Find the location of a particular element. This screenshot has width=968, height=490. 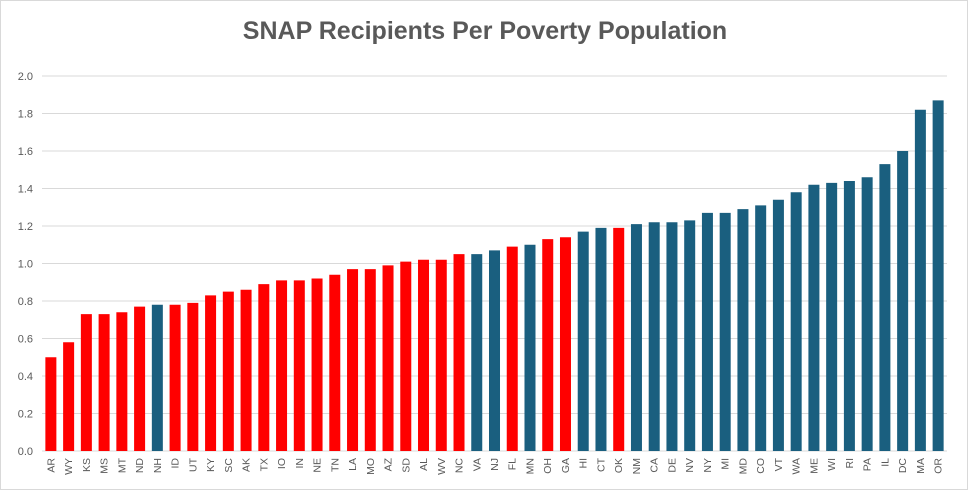

x-tick-label: TX is located at coordinates (264, 464).